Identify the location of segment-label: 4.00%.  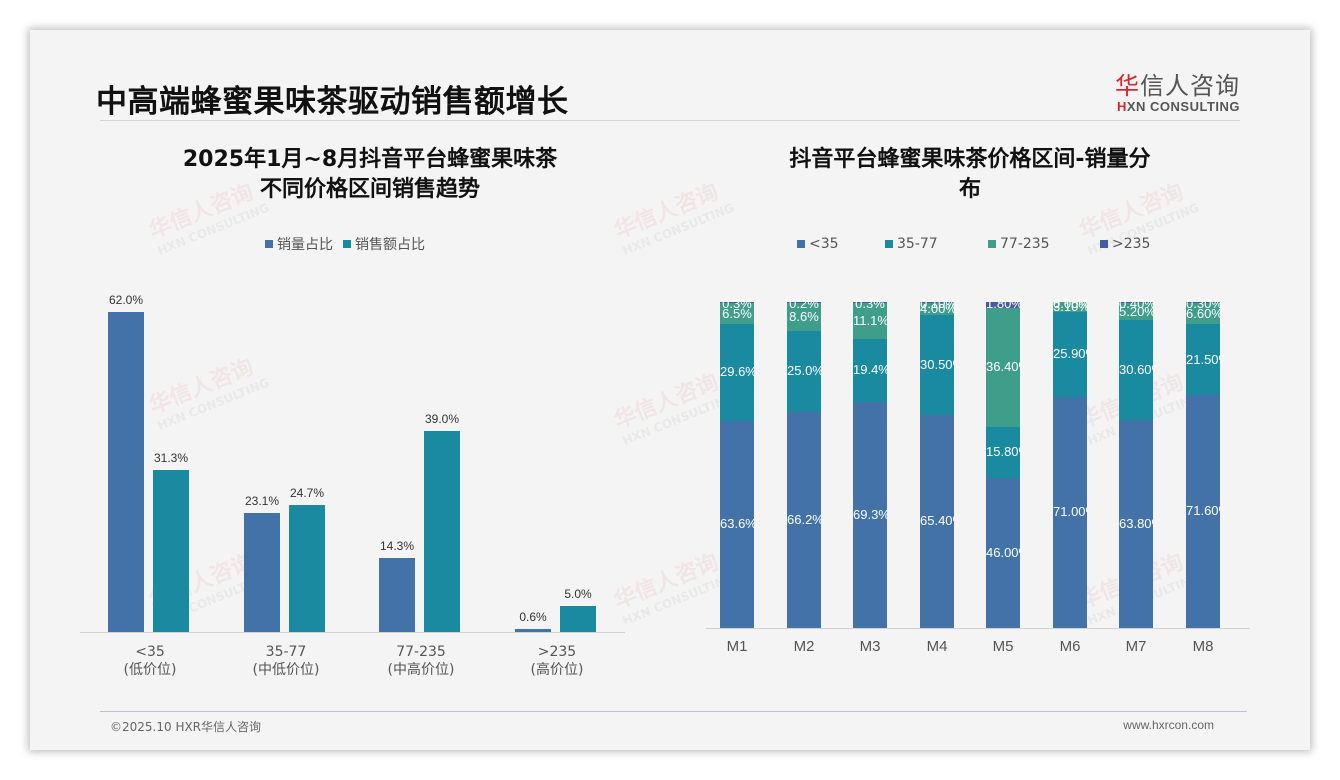
(937, 308).